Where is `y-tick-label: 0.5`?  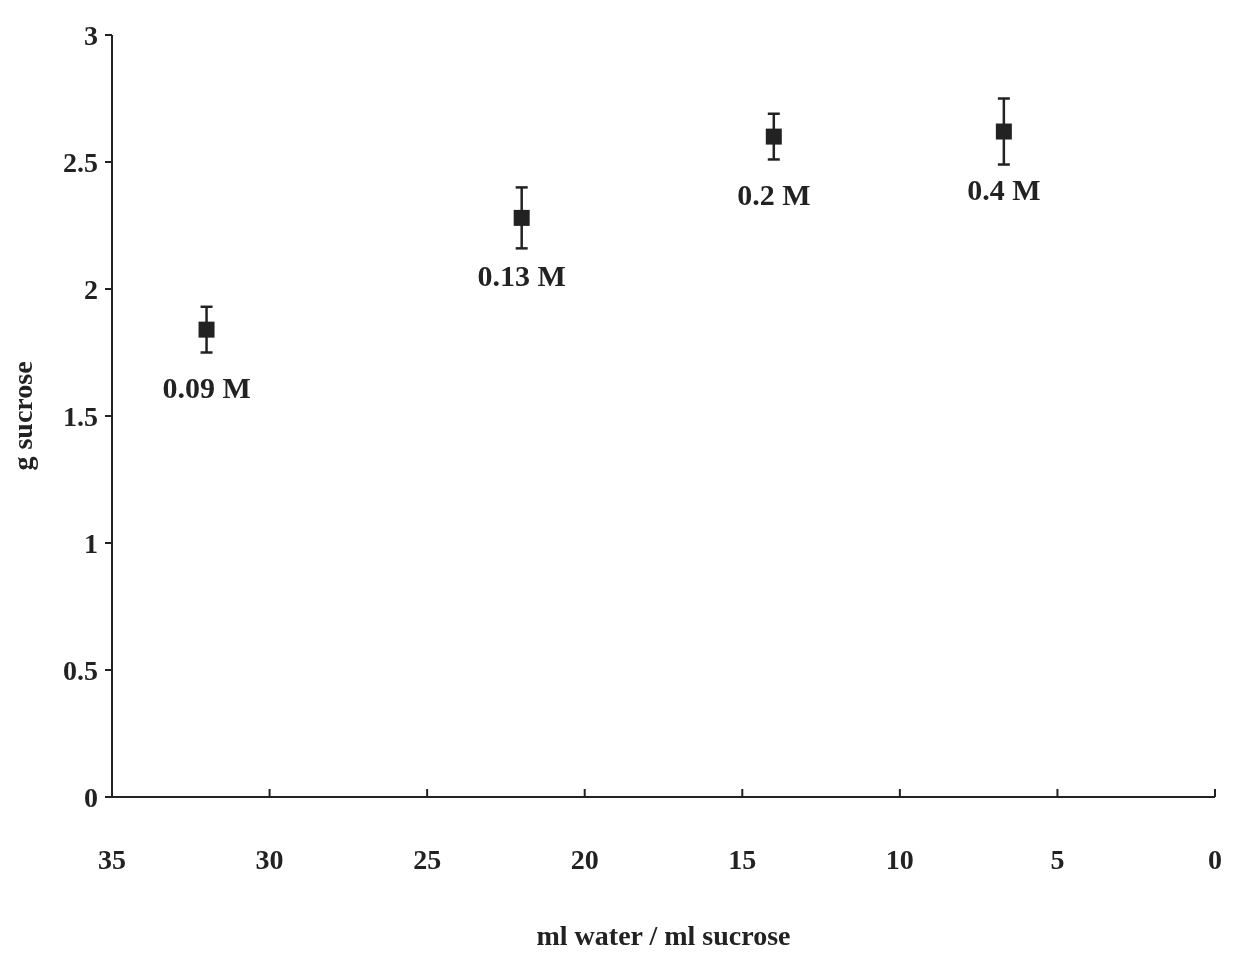
y-tick-label: 0.5 is located at coordinates (80, 670).